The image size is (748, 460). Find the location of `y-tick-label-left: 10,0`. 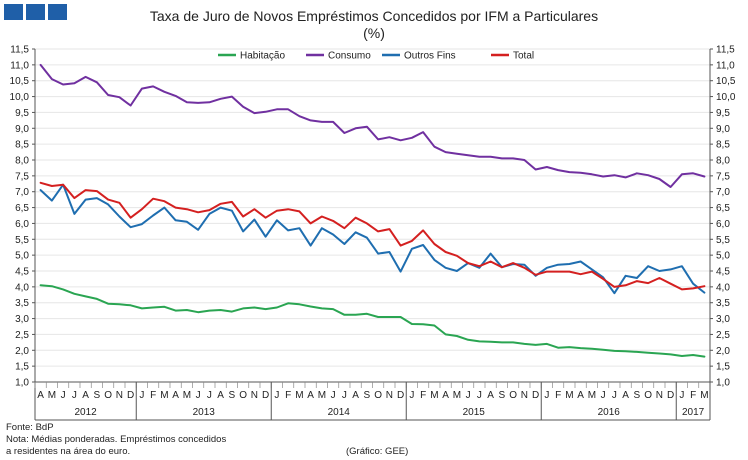

y-tick-label-left: 10,0 is located at coordinates (20, 97).